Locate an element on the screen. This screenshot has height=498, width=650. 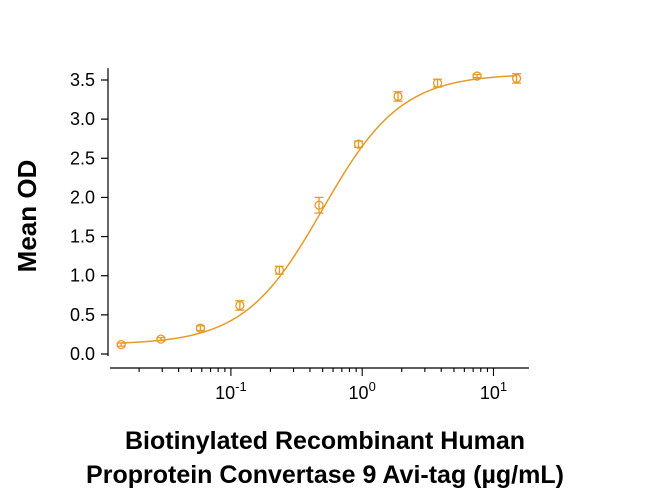
x-axis-title-line1: Biotinylated Recombinant Human is located at coordinates (325, 441).